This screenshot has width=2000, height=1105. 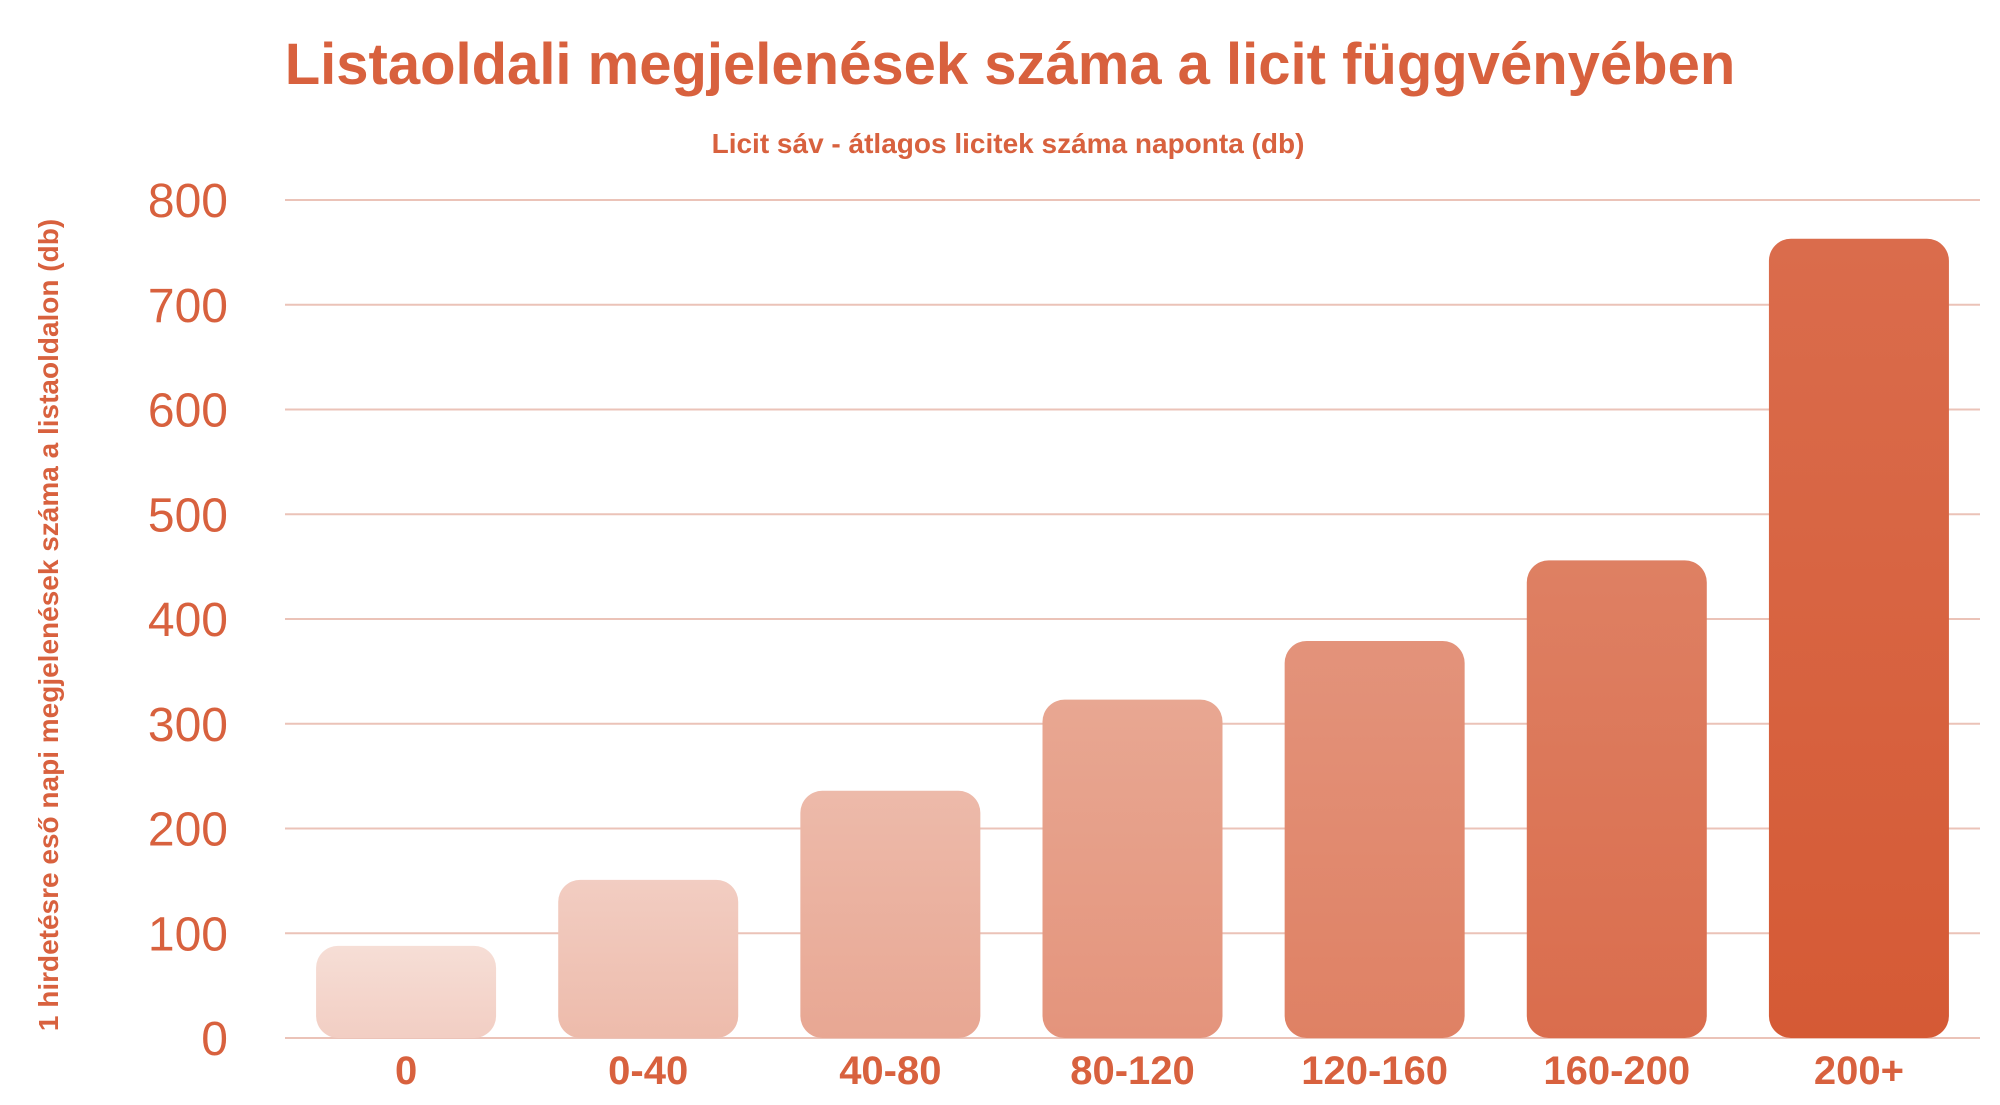 What do you see at coordinates (214, 1039) in the screenshot?
I see `y-tick-label: 0` at bounding box center [214, 1039].